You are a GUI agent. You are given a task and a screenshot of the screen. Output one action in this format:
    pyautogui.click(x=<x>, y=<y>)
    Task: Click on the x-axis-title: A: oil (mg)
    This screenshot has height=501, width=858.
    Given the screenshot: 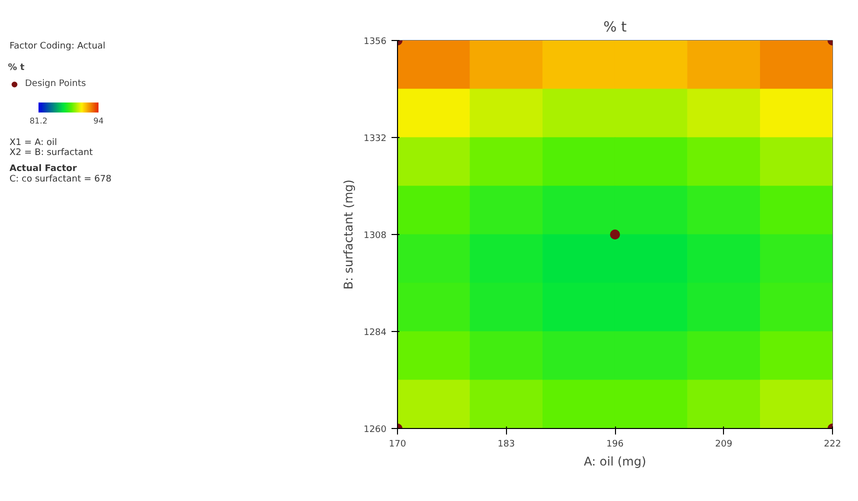 What is the action you would take?
    pyautogui.click(x=615, y=461)
    